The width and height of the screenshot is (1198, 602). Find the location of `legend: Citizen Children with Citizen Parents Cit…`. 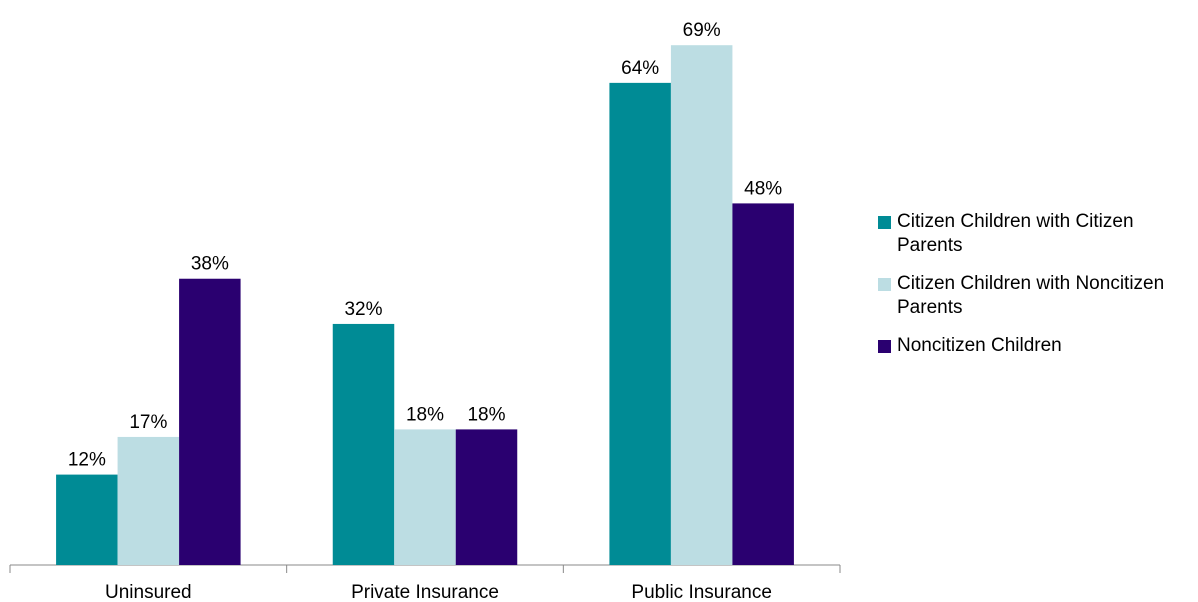

legend: Citizen Children with Citizen Parents Cit… is located at coordinates (1033, 291).